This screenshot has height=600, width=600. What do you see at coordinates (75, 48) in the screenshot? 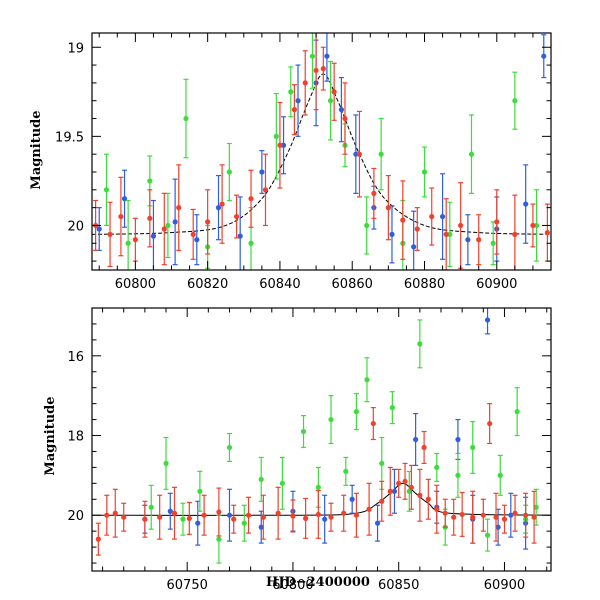
I see `top-y-tick-label: 19` at bounding box center [75, 48].